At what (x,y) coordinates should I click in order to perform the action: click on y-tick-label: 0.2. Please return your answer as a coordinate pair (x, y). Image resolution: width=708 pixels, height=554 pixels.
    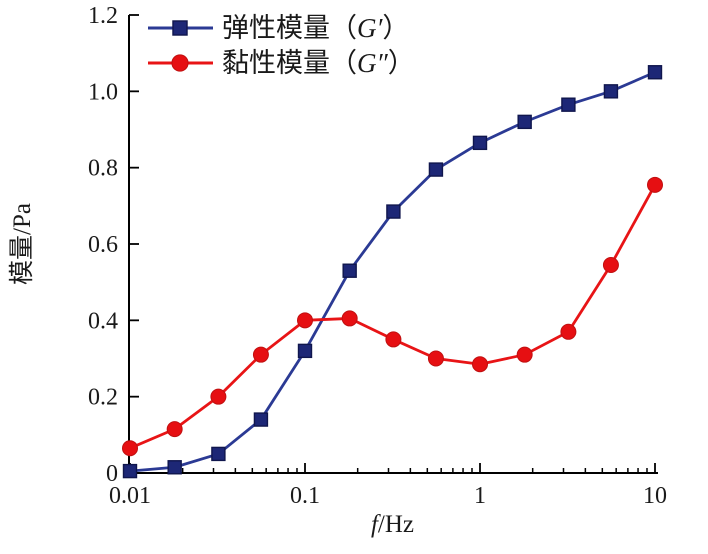
    Looking at the image, I should click on (103, 398).